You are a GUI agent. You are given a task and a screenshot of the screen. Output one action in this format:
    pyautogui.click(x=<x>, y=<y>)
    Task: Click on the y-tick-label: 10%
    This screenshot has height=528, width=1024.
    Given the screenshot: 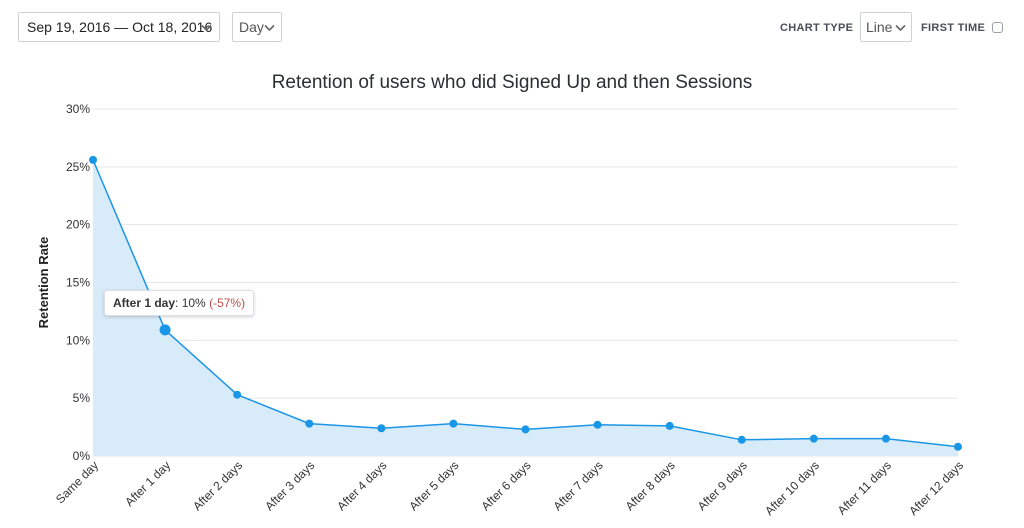 What is the action you would take?
    pyautogui.click(x=78, y=340)
    